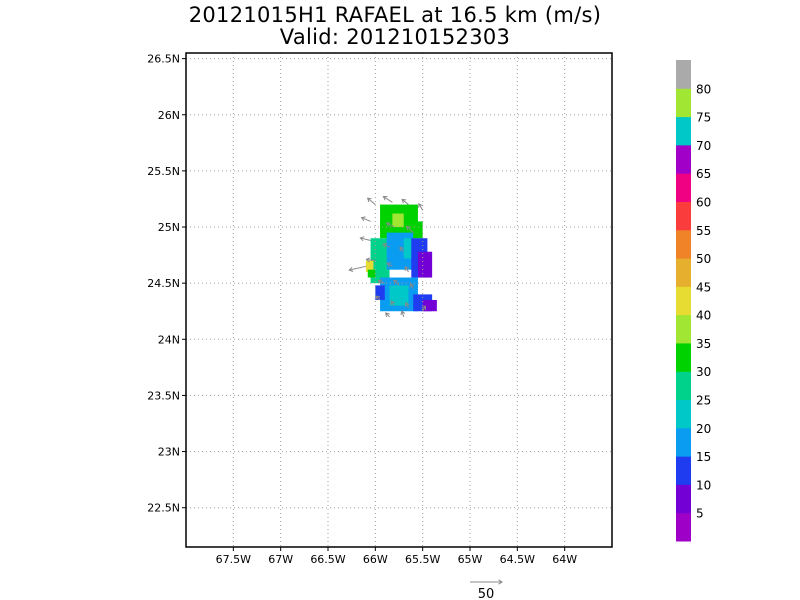 This screenshot has height=600, width=800. Describe the element at coordinates (703, 372) in the screenshot. I see `colorbar-label: 30` at that location.